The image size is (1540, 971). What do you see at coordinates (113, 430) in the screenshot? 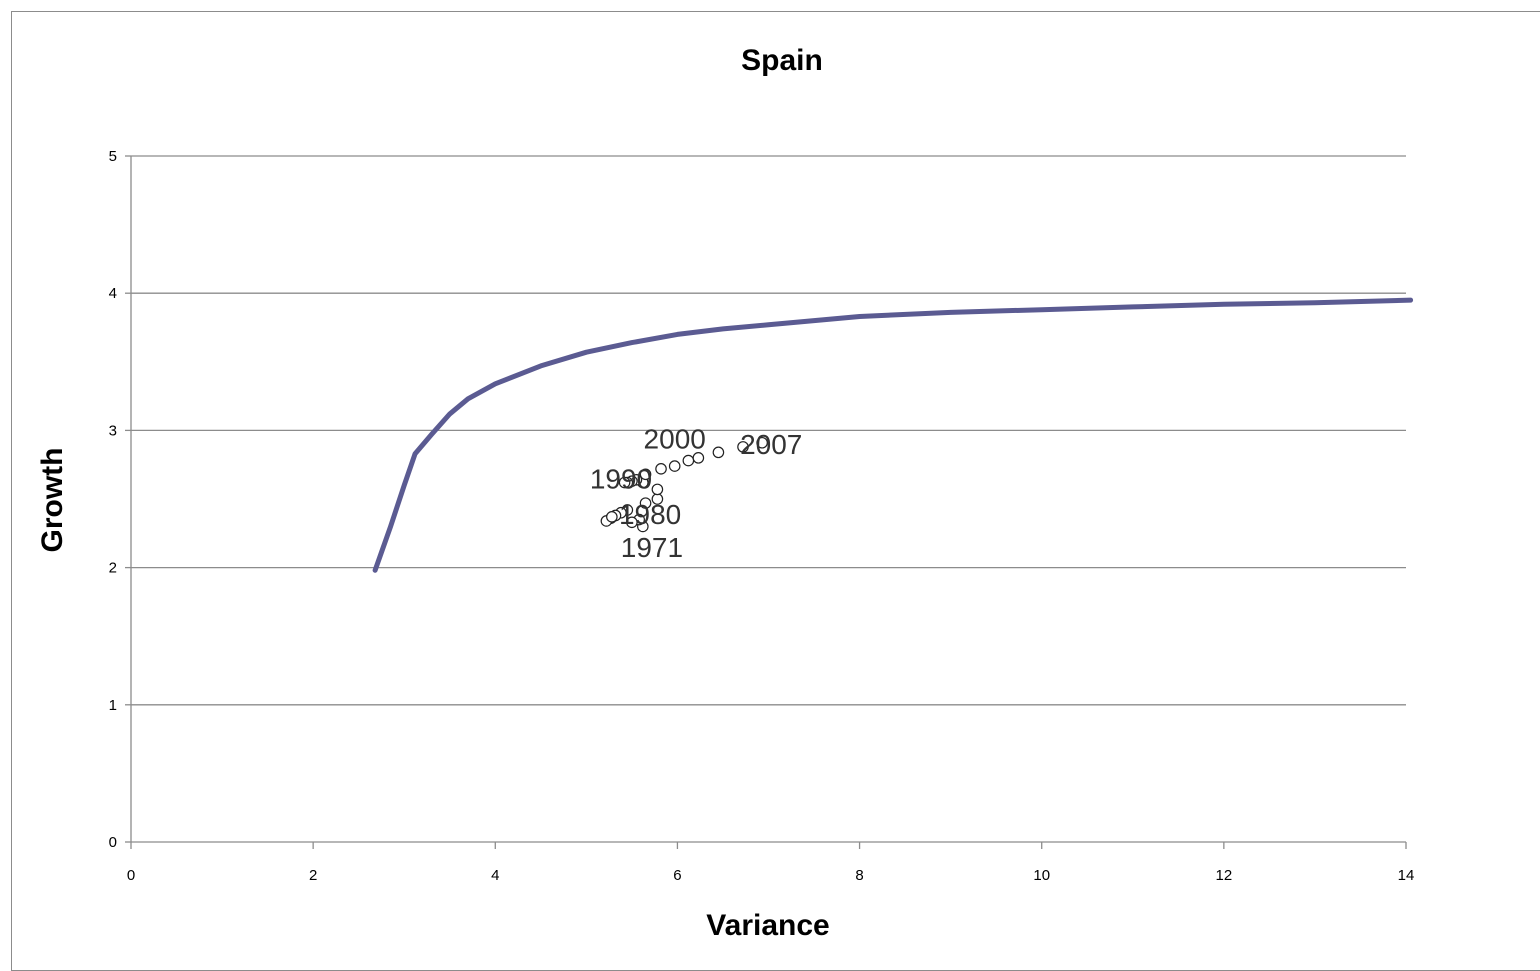
I see `y-tick-label-3: 3` at bounding box center [113, 430].